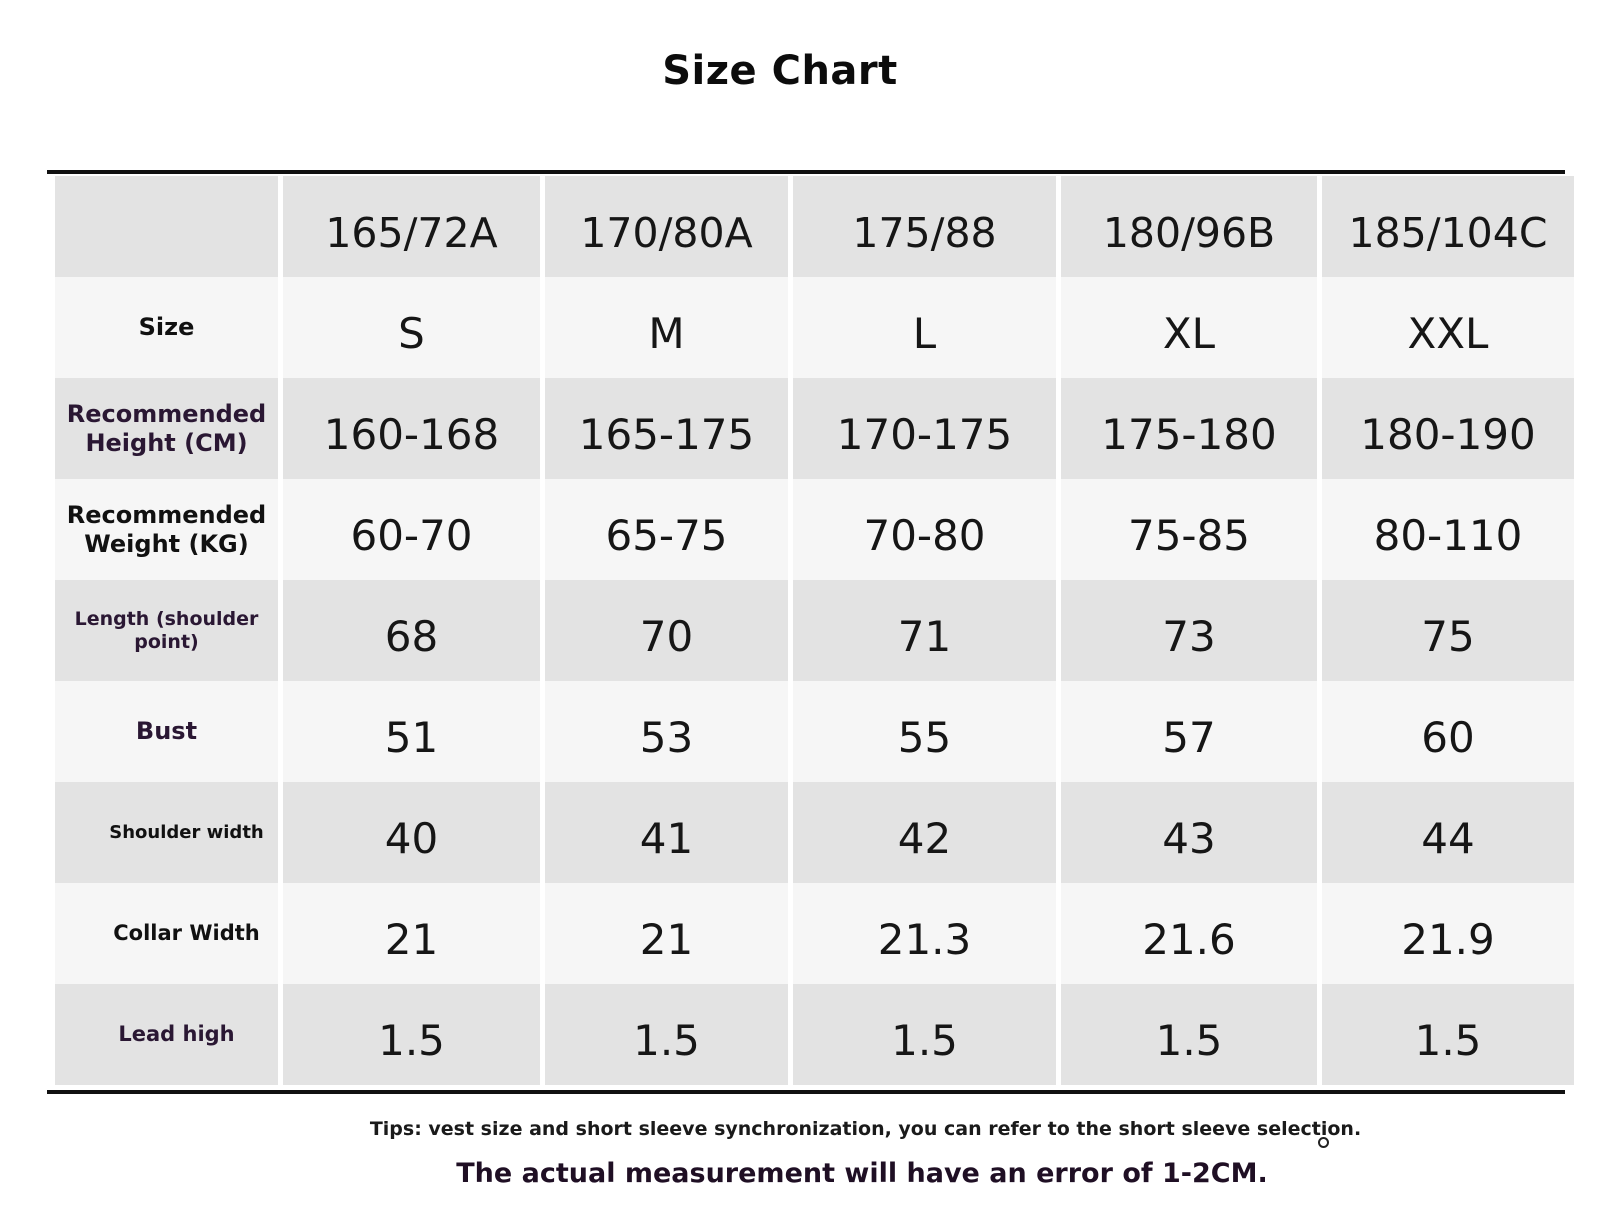 This screenshot has width=1600, height=1220. Describe the element at coordinates (1189, 226) in the screenshot. I see `header-size-code-xl: 180/96B` at that location.